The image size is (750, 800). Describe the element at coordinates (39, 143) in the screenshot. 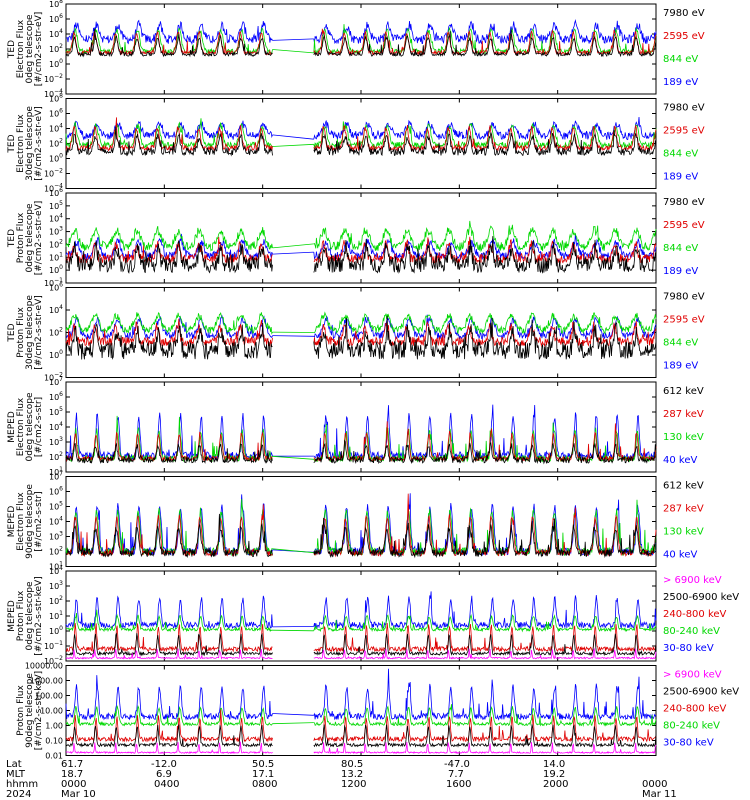

I see `ylabel-line: [#/cm2-s-str-eV]` at that location.